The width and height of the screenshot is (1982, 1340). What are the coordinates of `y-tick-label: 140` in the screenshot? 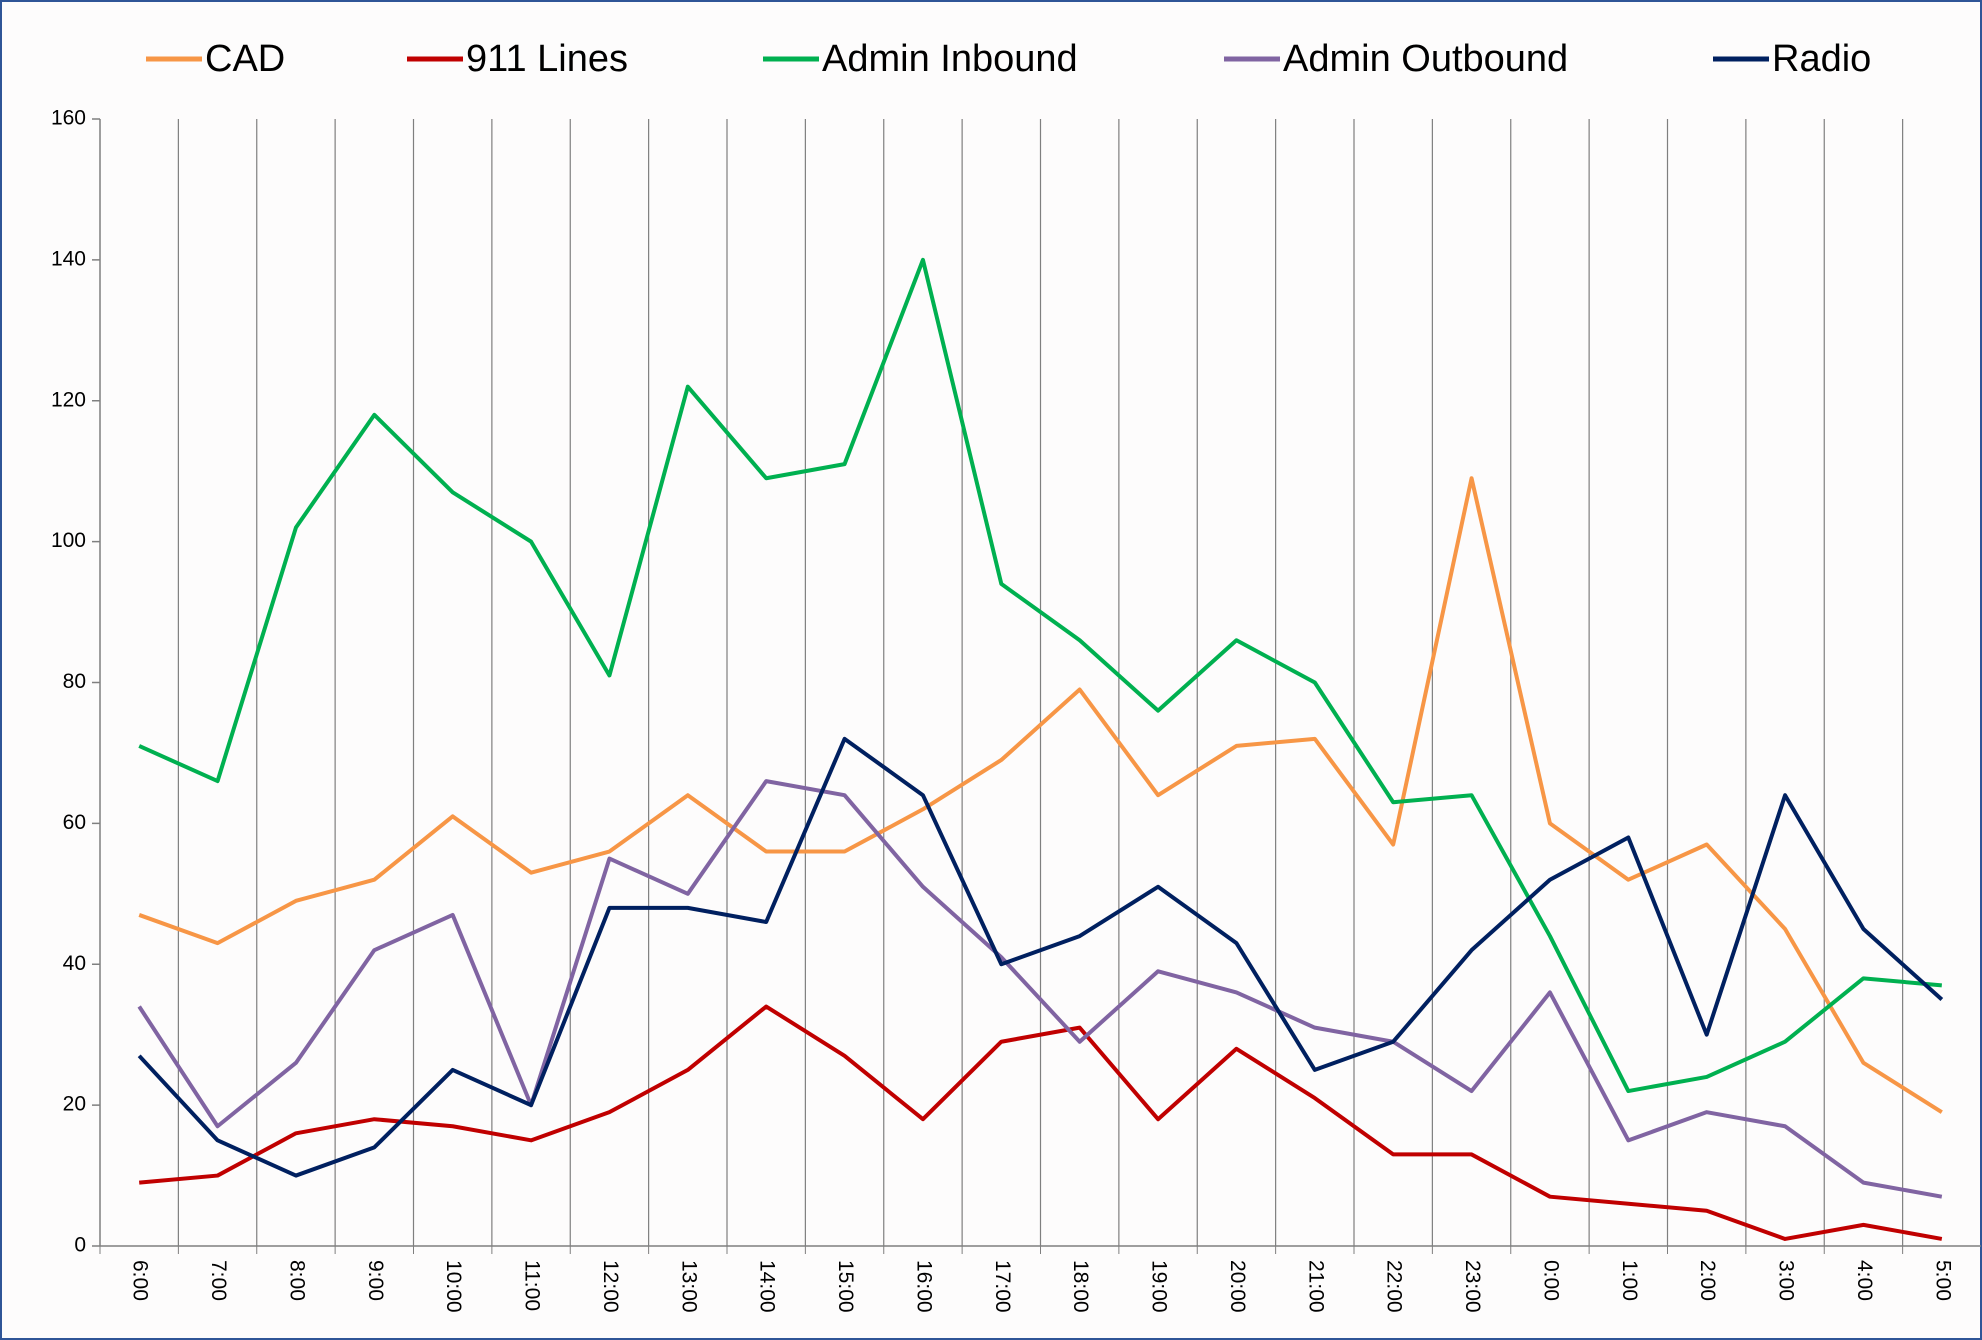 It's located at (68, 258).